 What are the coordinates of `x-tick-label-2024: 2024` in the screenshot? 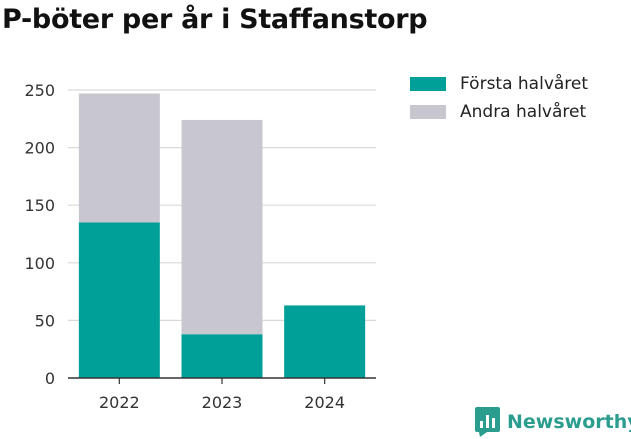 It's located at (324, 402).